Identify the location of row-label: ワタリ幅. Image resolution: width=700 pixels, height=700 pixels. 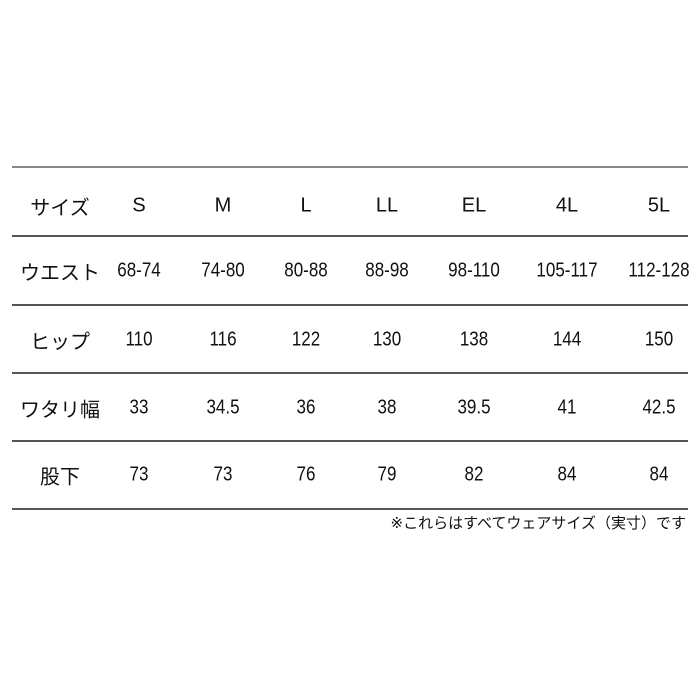
(60, 409).